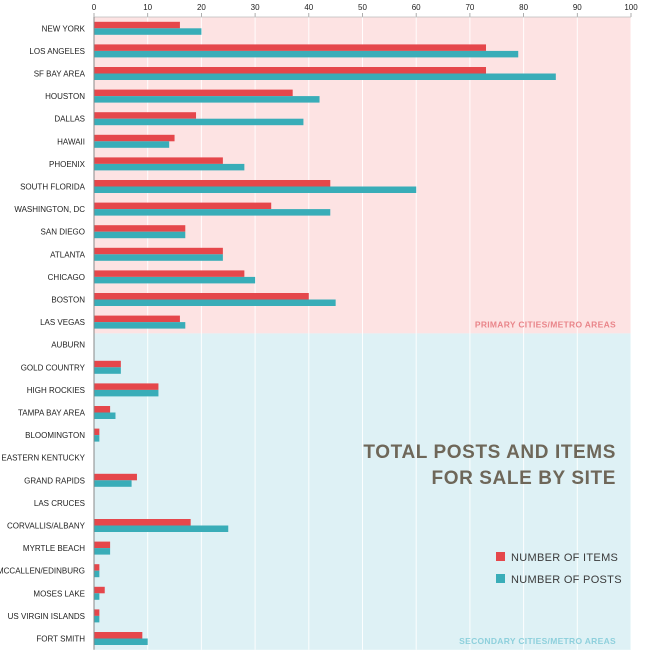 The height and width of the screenshot is (660, 650). I want to click on category-label: HOUSTON, so click(65, 96).